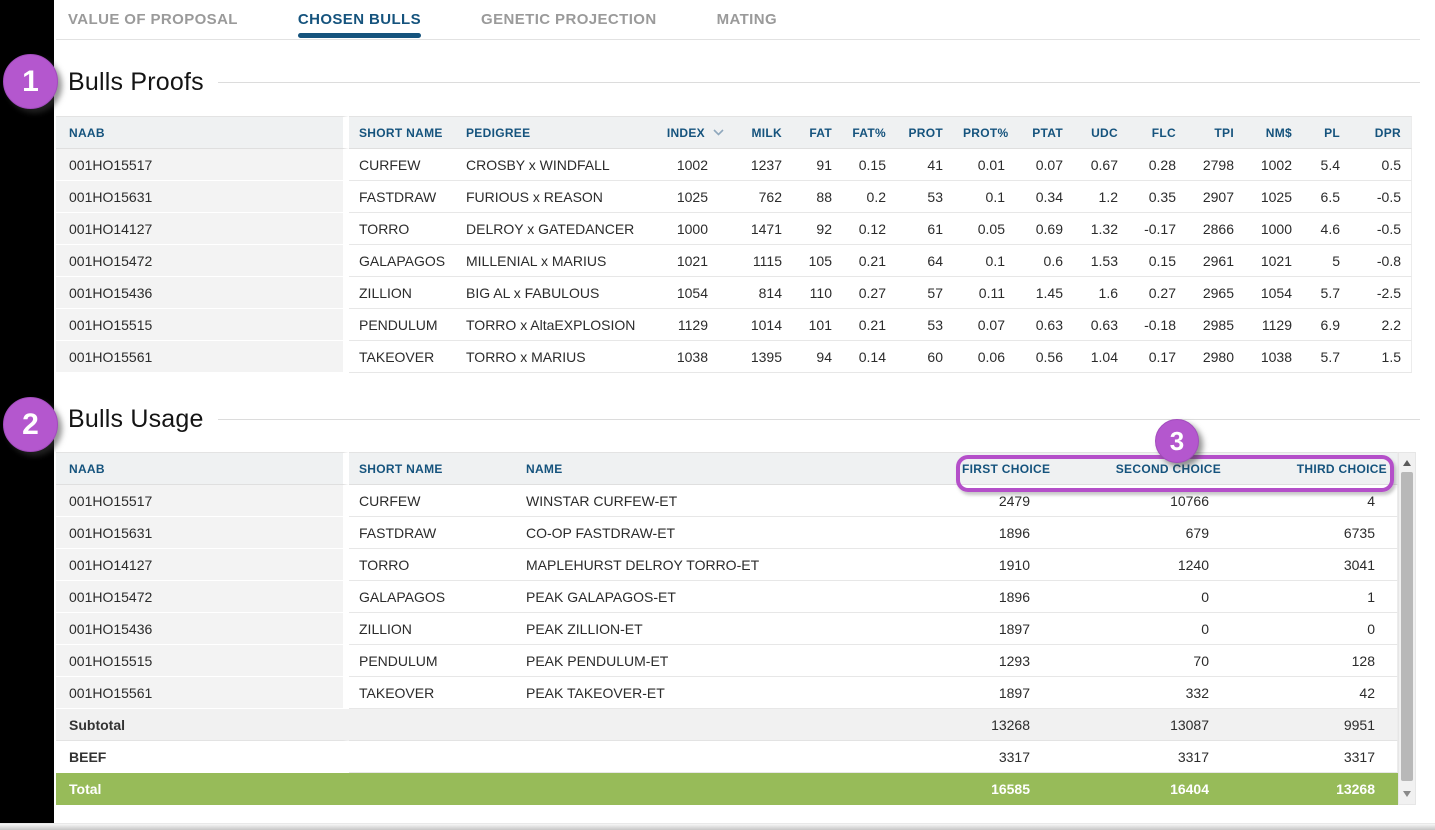  Describe the element at coordinates (556, 132) in the screenshot. I see `column-header-pedigree: PEDIGREE` at that location.